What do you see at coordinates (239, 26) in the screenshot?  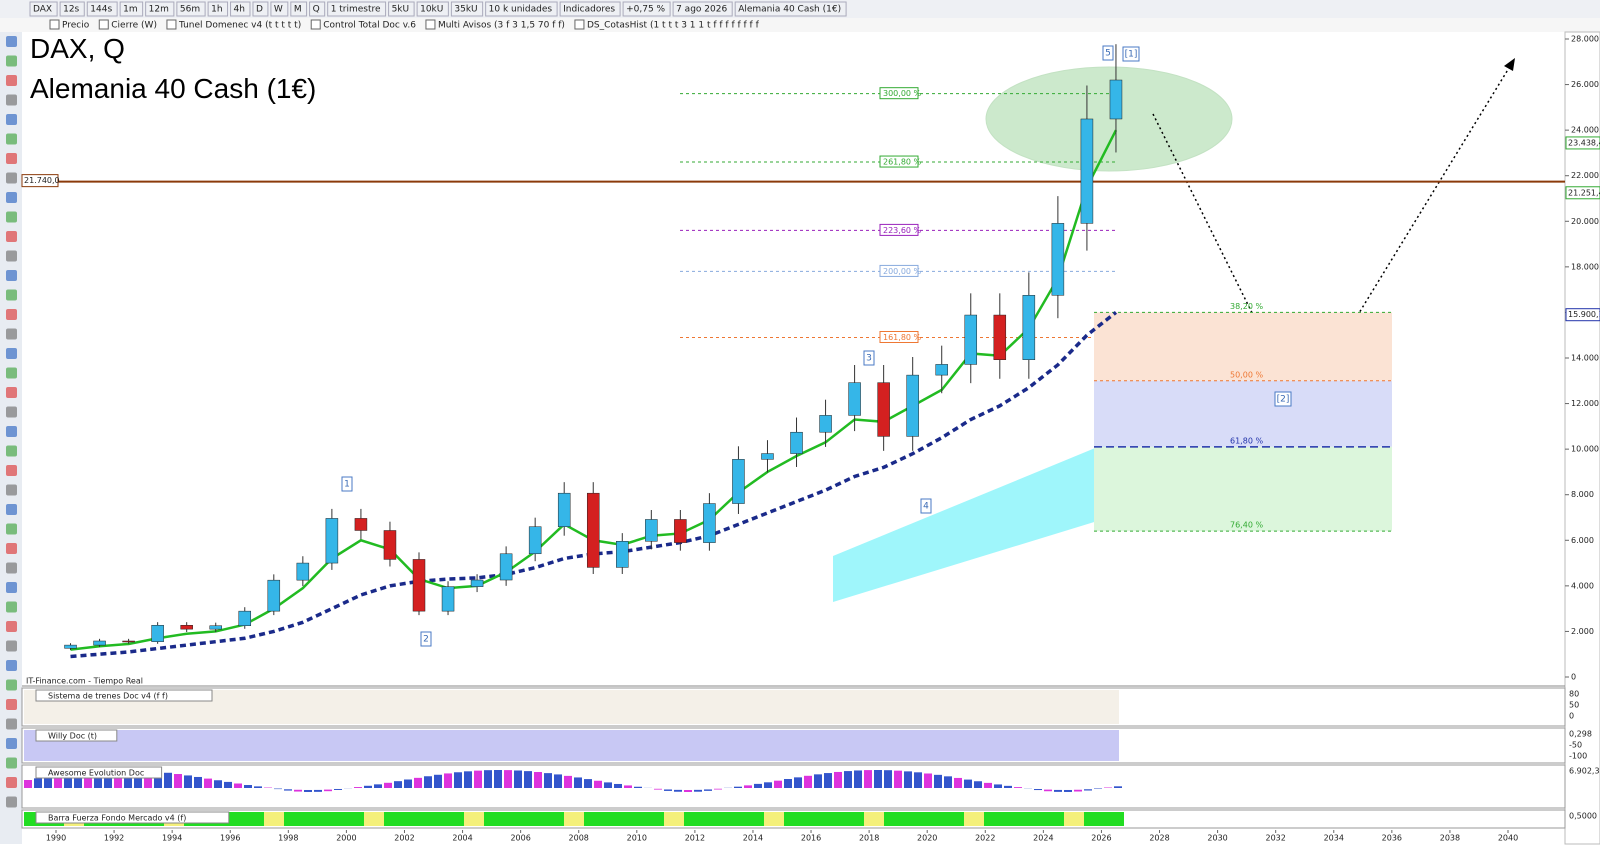 I see `indicator-tag: Tunel Domenec v4 (t t t t t)` at bounding box center [239, 26].